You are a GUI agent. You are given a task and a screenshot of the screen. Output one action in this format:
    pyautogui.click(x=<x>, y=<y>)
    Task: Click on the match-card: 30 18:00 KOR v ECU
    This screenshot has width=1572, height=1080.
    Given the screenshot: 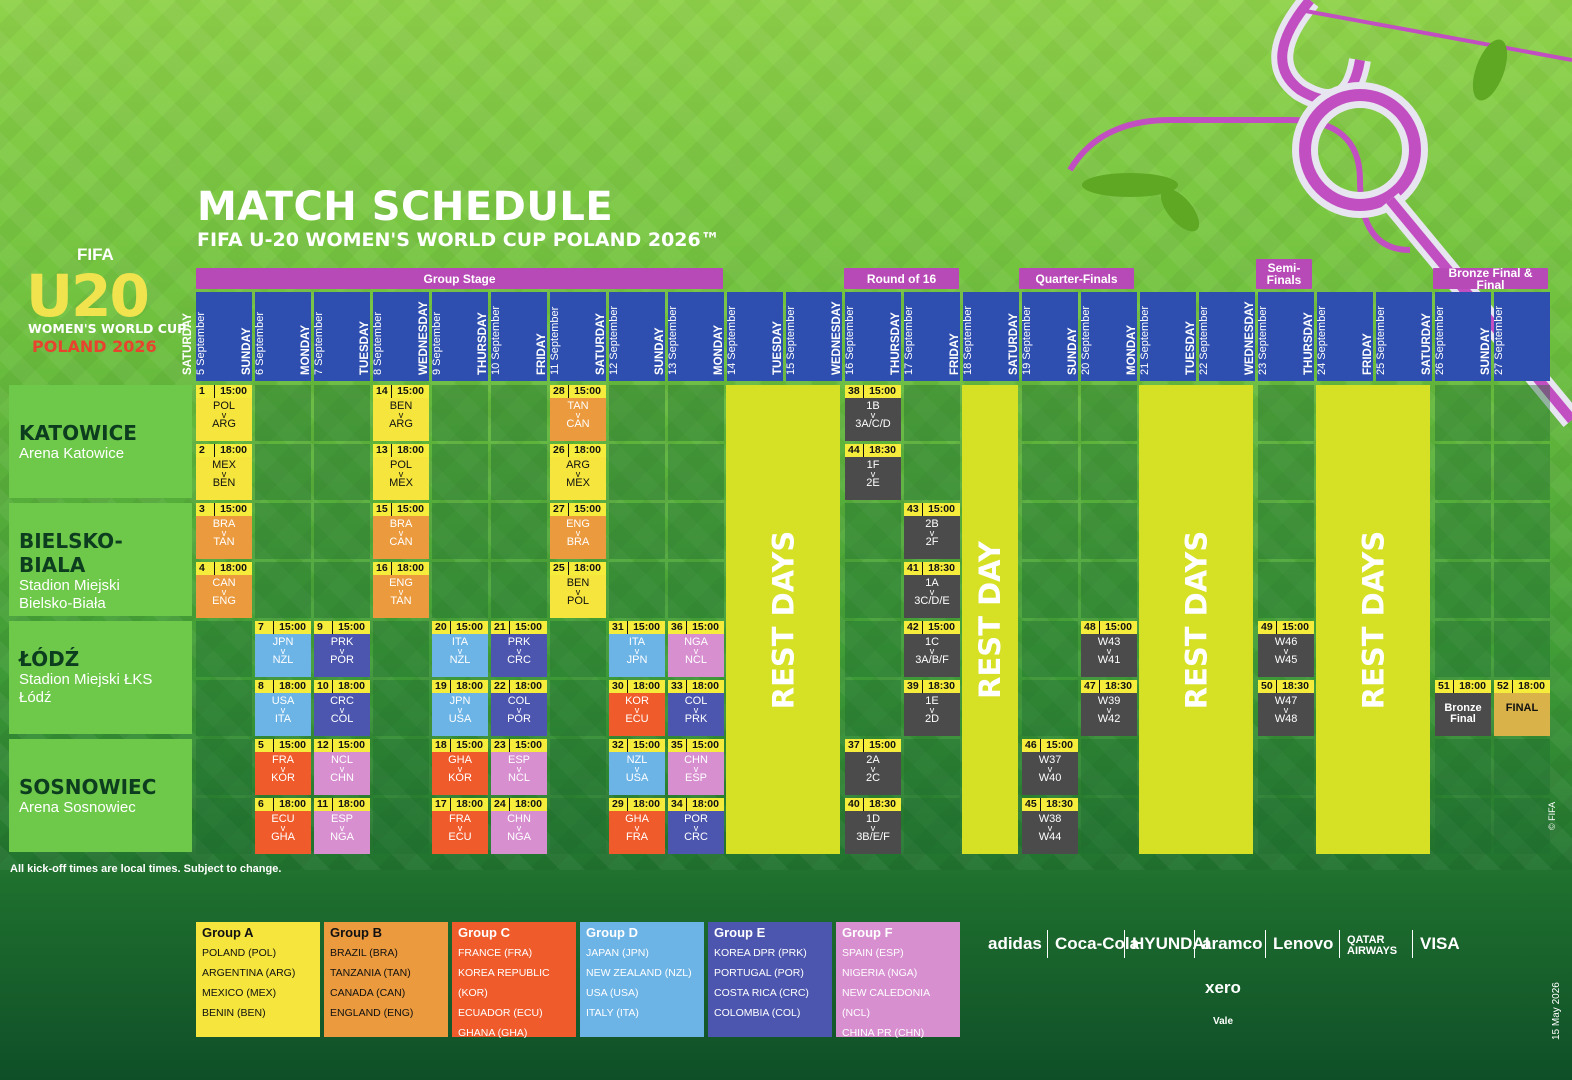 What is the action you would take?
    pyautogui.click(x=637, y=708)
    